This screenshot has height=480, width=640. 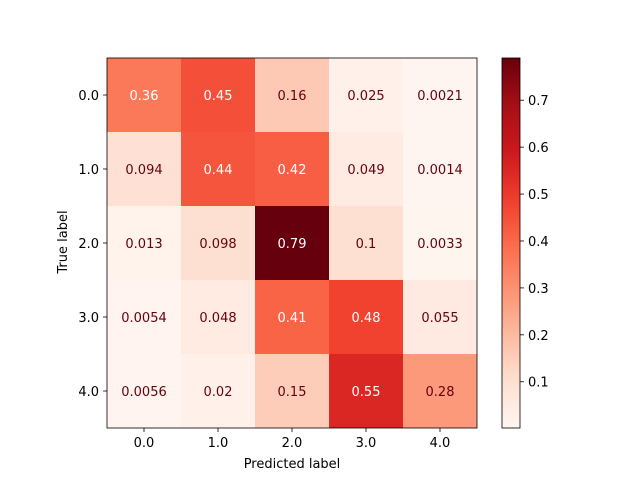 I want to click on cell-value-1-4: 0.0014, so click(x=440, y=170).